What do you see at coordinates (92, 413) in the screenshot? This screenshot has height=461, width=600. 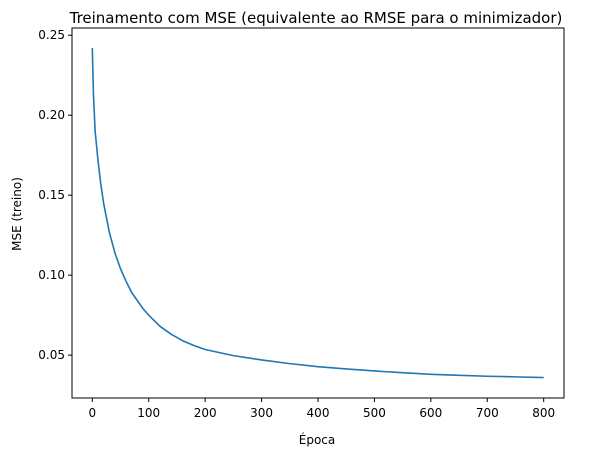 I see `x-tick-label: 0` at bounding box center [92, 413].